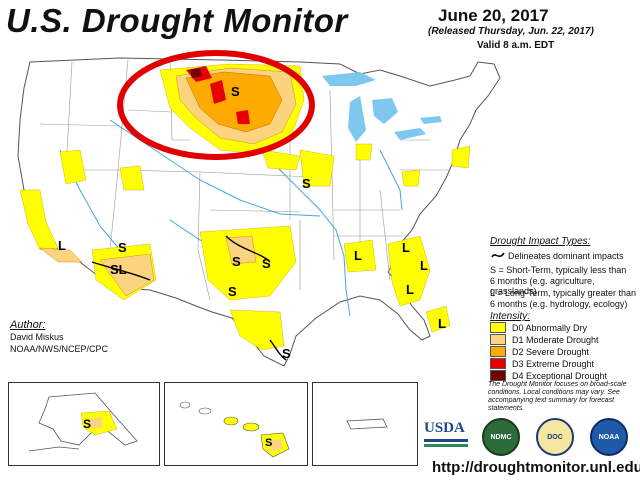 Image resolution: width=640 pixels, height=480 pixels. I want to click on puerto-rico-inset, so click(365, 424).